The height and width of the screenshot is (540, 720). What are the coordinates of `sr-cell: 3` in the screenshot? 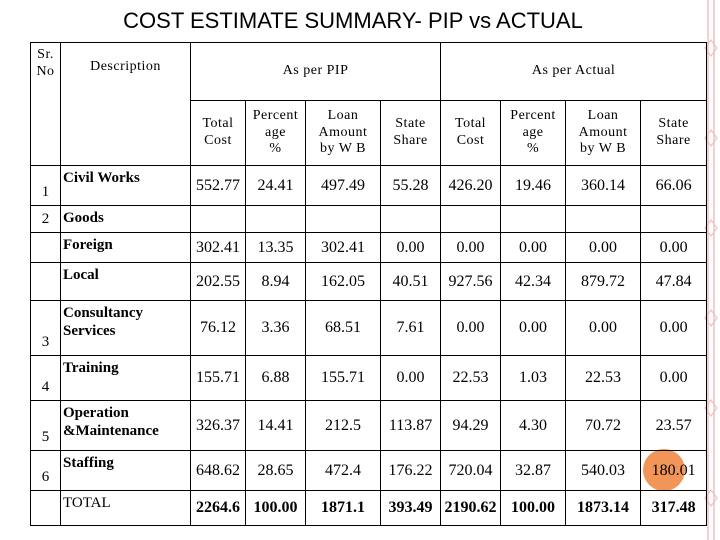 It's located at (45, 328).